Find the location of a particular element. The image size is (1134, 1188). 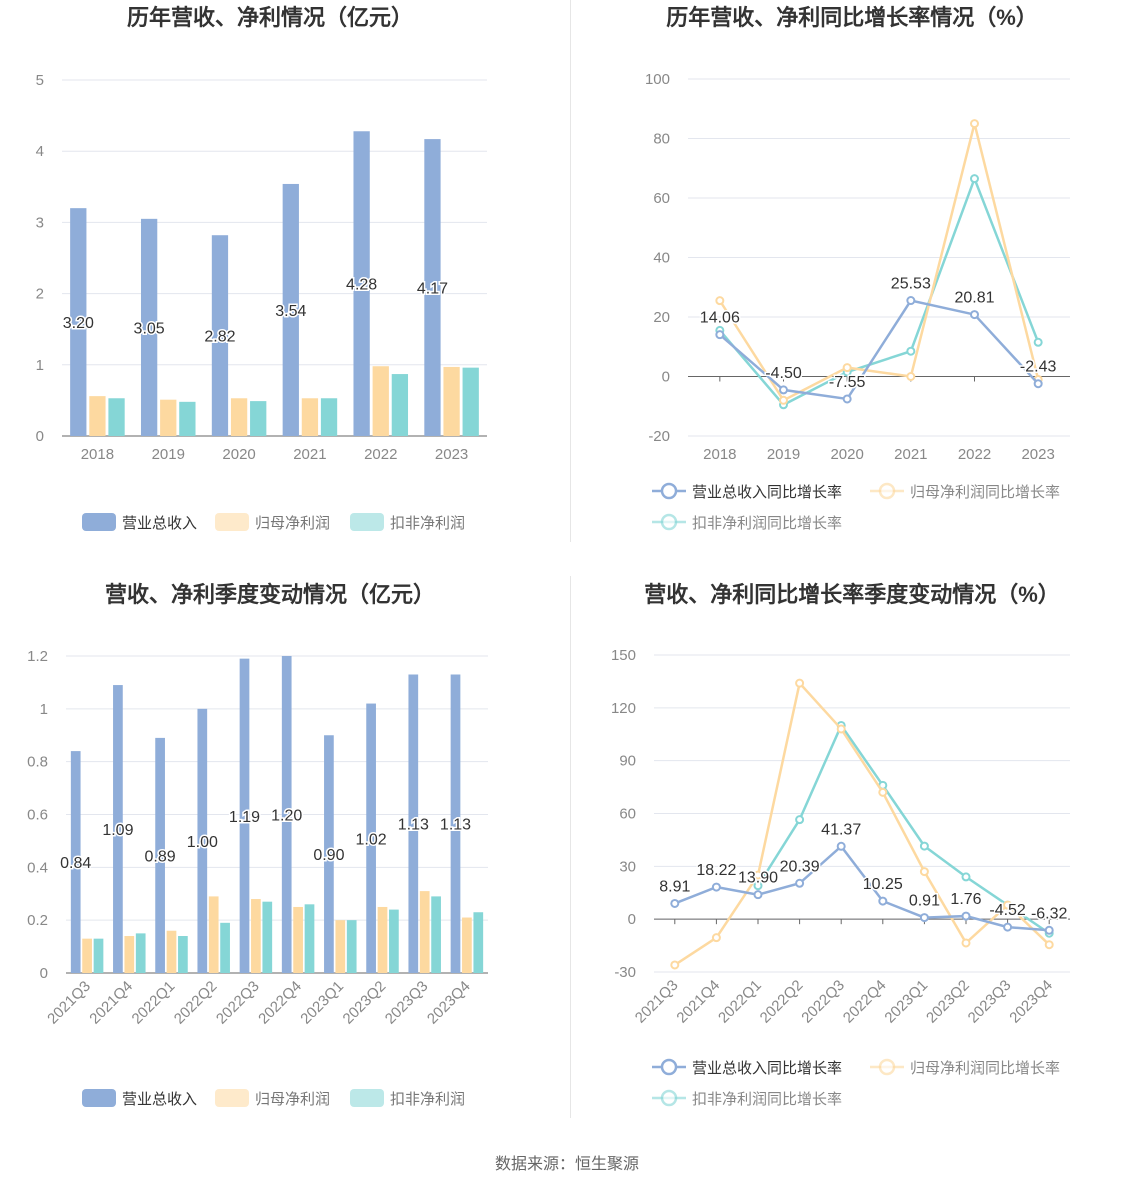

chart-title: 历年营收、净利同比增长率情况（%） is located at coordinates (852, 17).